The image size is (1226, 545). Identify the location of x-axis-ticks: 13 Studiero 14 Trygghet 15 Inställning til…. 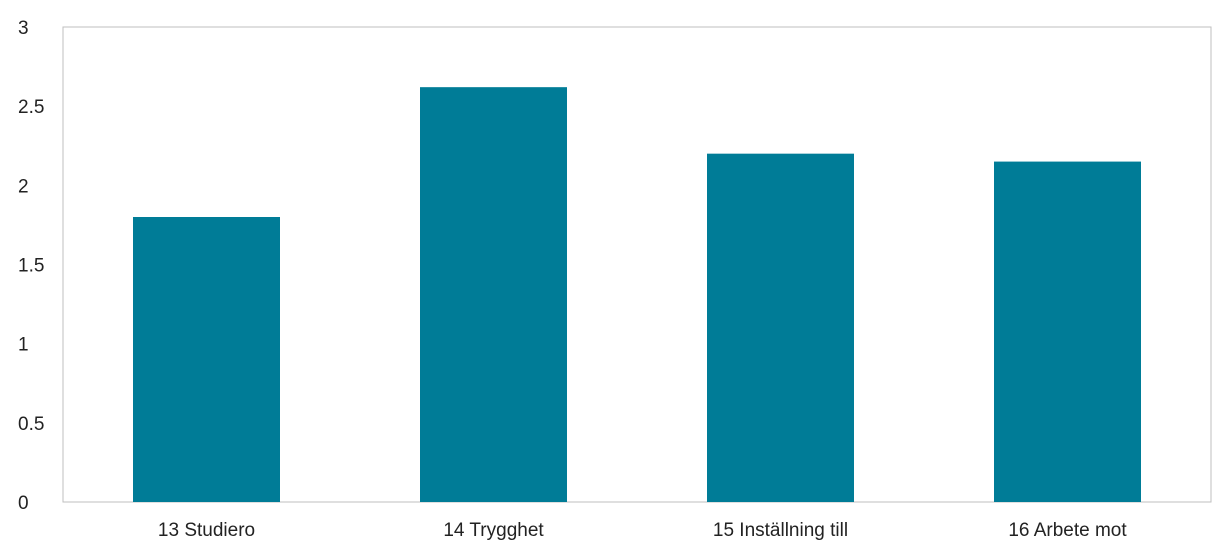
(642, 530).